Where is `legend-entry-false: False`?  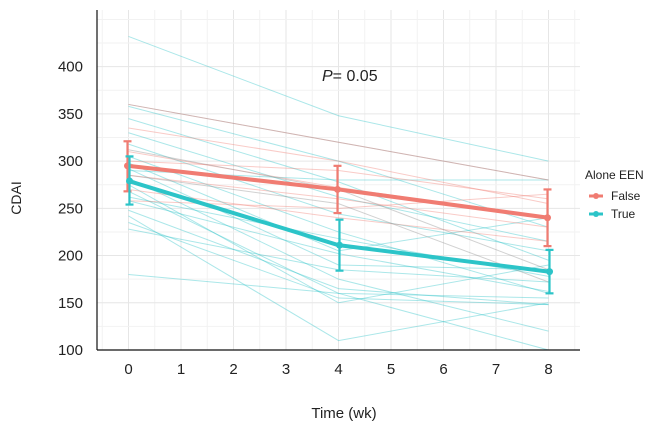
legend-entry-false: False is located at coordinates (615, 196).